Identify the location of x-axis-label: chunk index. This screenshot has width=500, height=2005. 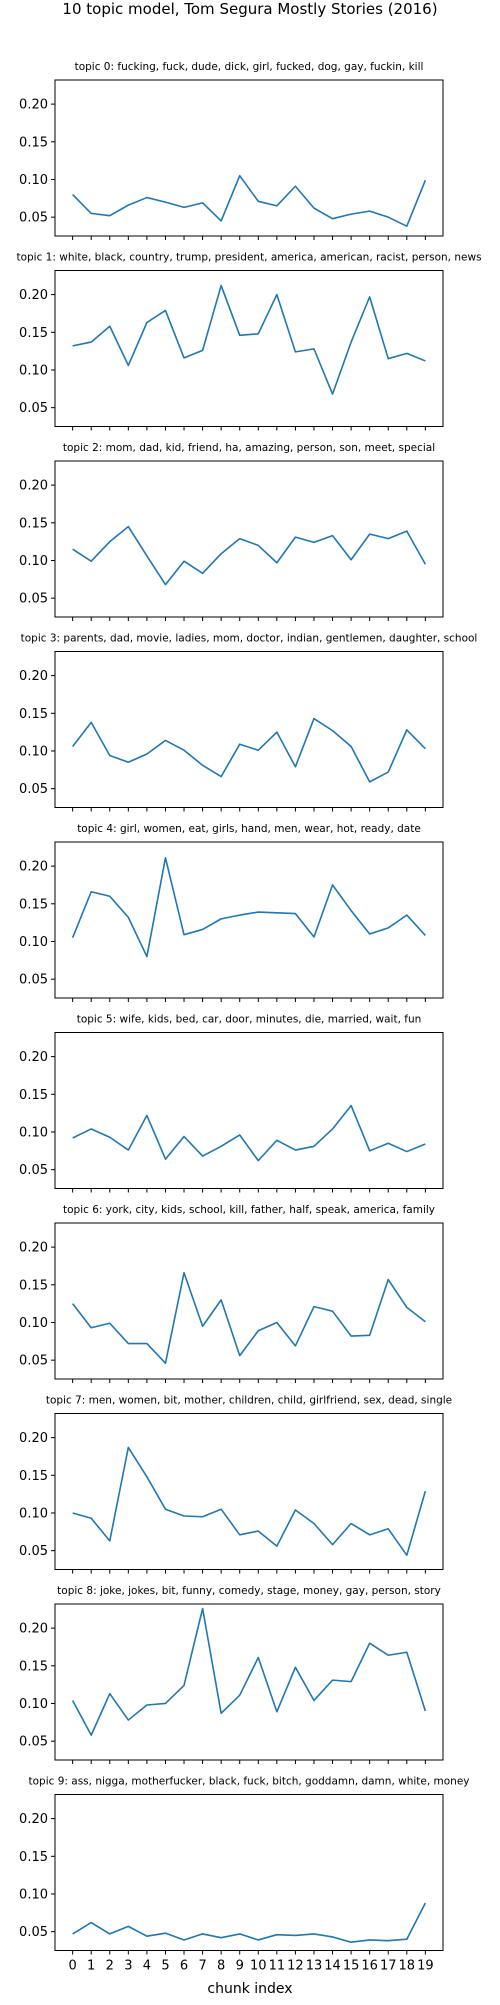
(249, 1989).